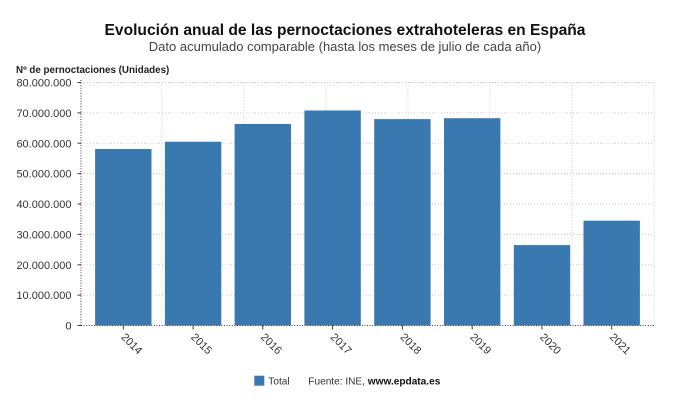  I want to click on svg-text: 70.000.000, so click(43, 114).